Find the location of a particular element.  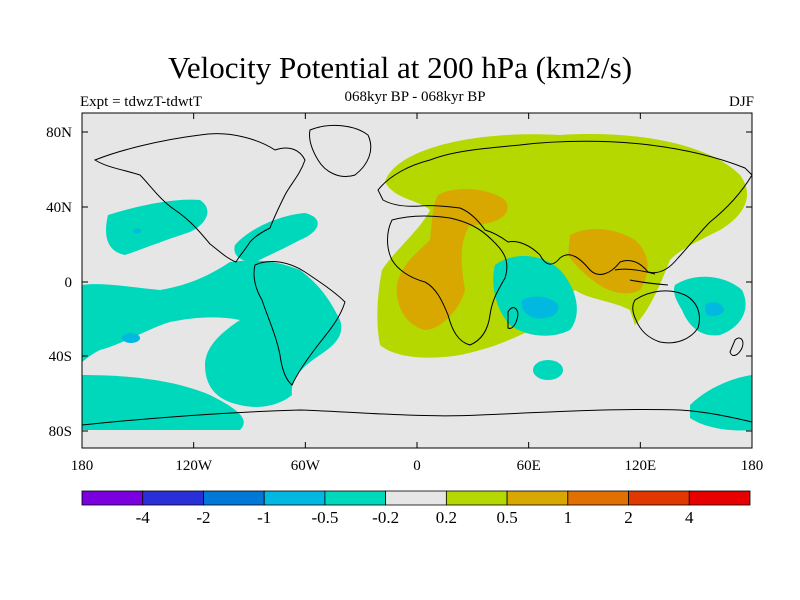

coastline-europe-asia is located at coordinates (564, 207).